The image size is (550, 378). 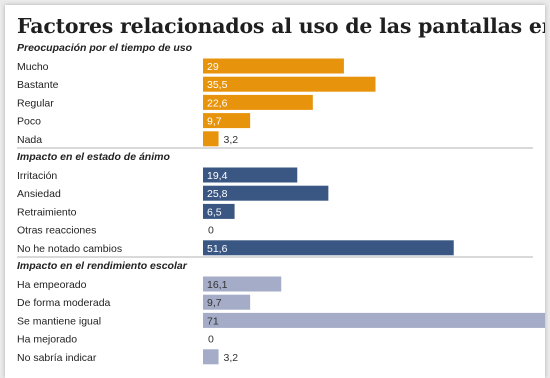 I want to click on data-label: 71, so click(x=213, y=321).